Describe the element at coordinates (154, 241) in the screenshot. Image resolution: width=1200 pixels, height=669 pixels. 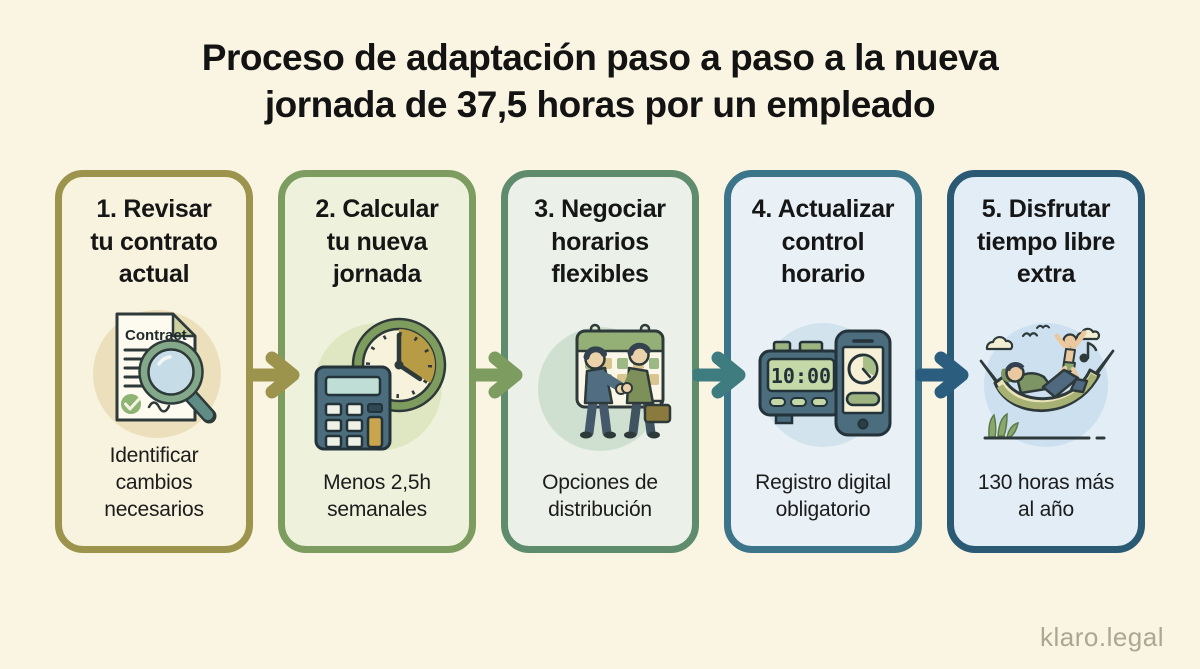
I see `step-1-heading: 1. Revisar tu contrato actual` at that location.